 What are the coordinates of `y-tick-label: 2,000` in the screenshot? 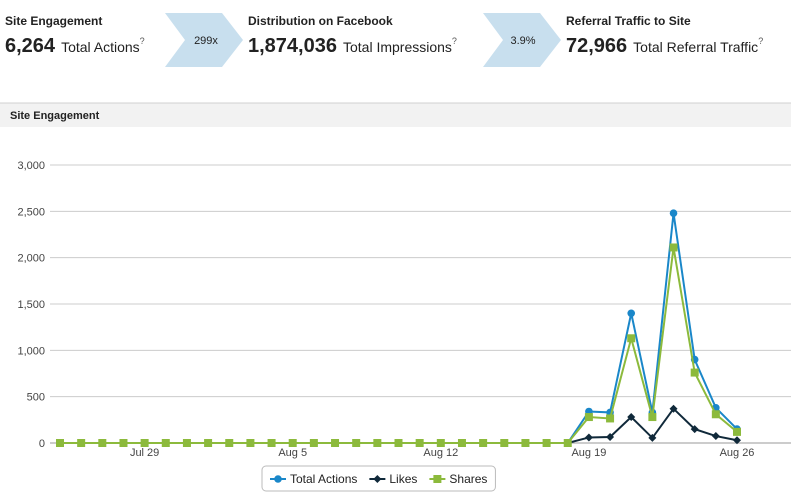 It's located at (31, 259).